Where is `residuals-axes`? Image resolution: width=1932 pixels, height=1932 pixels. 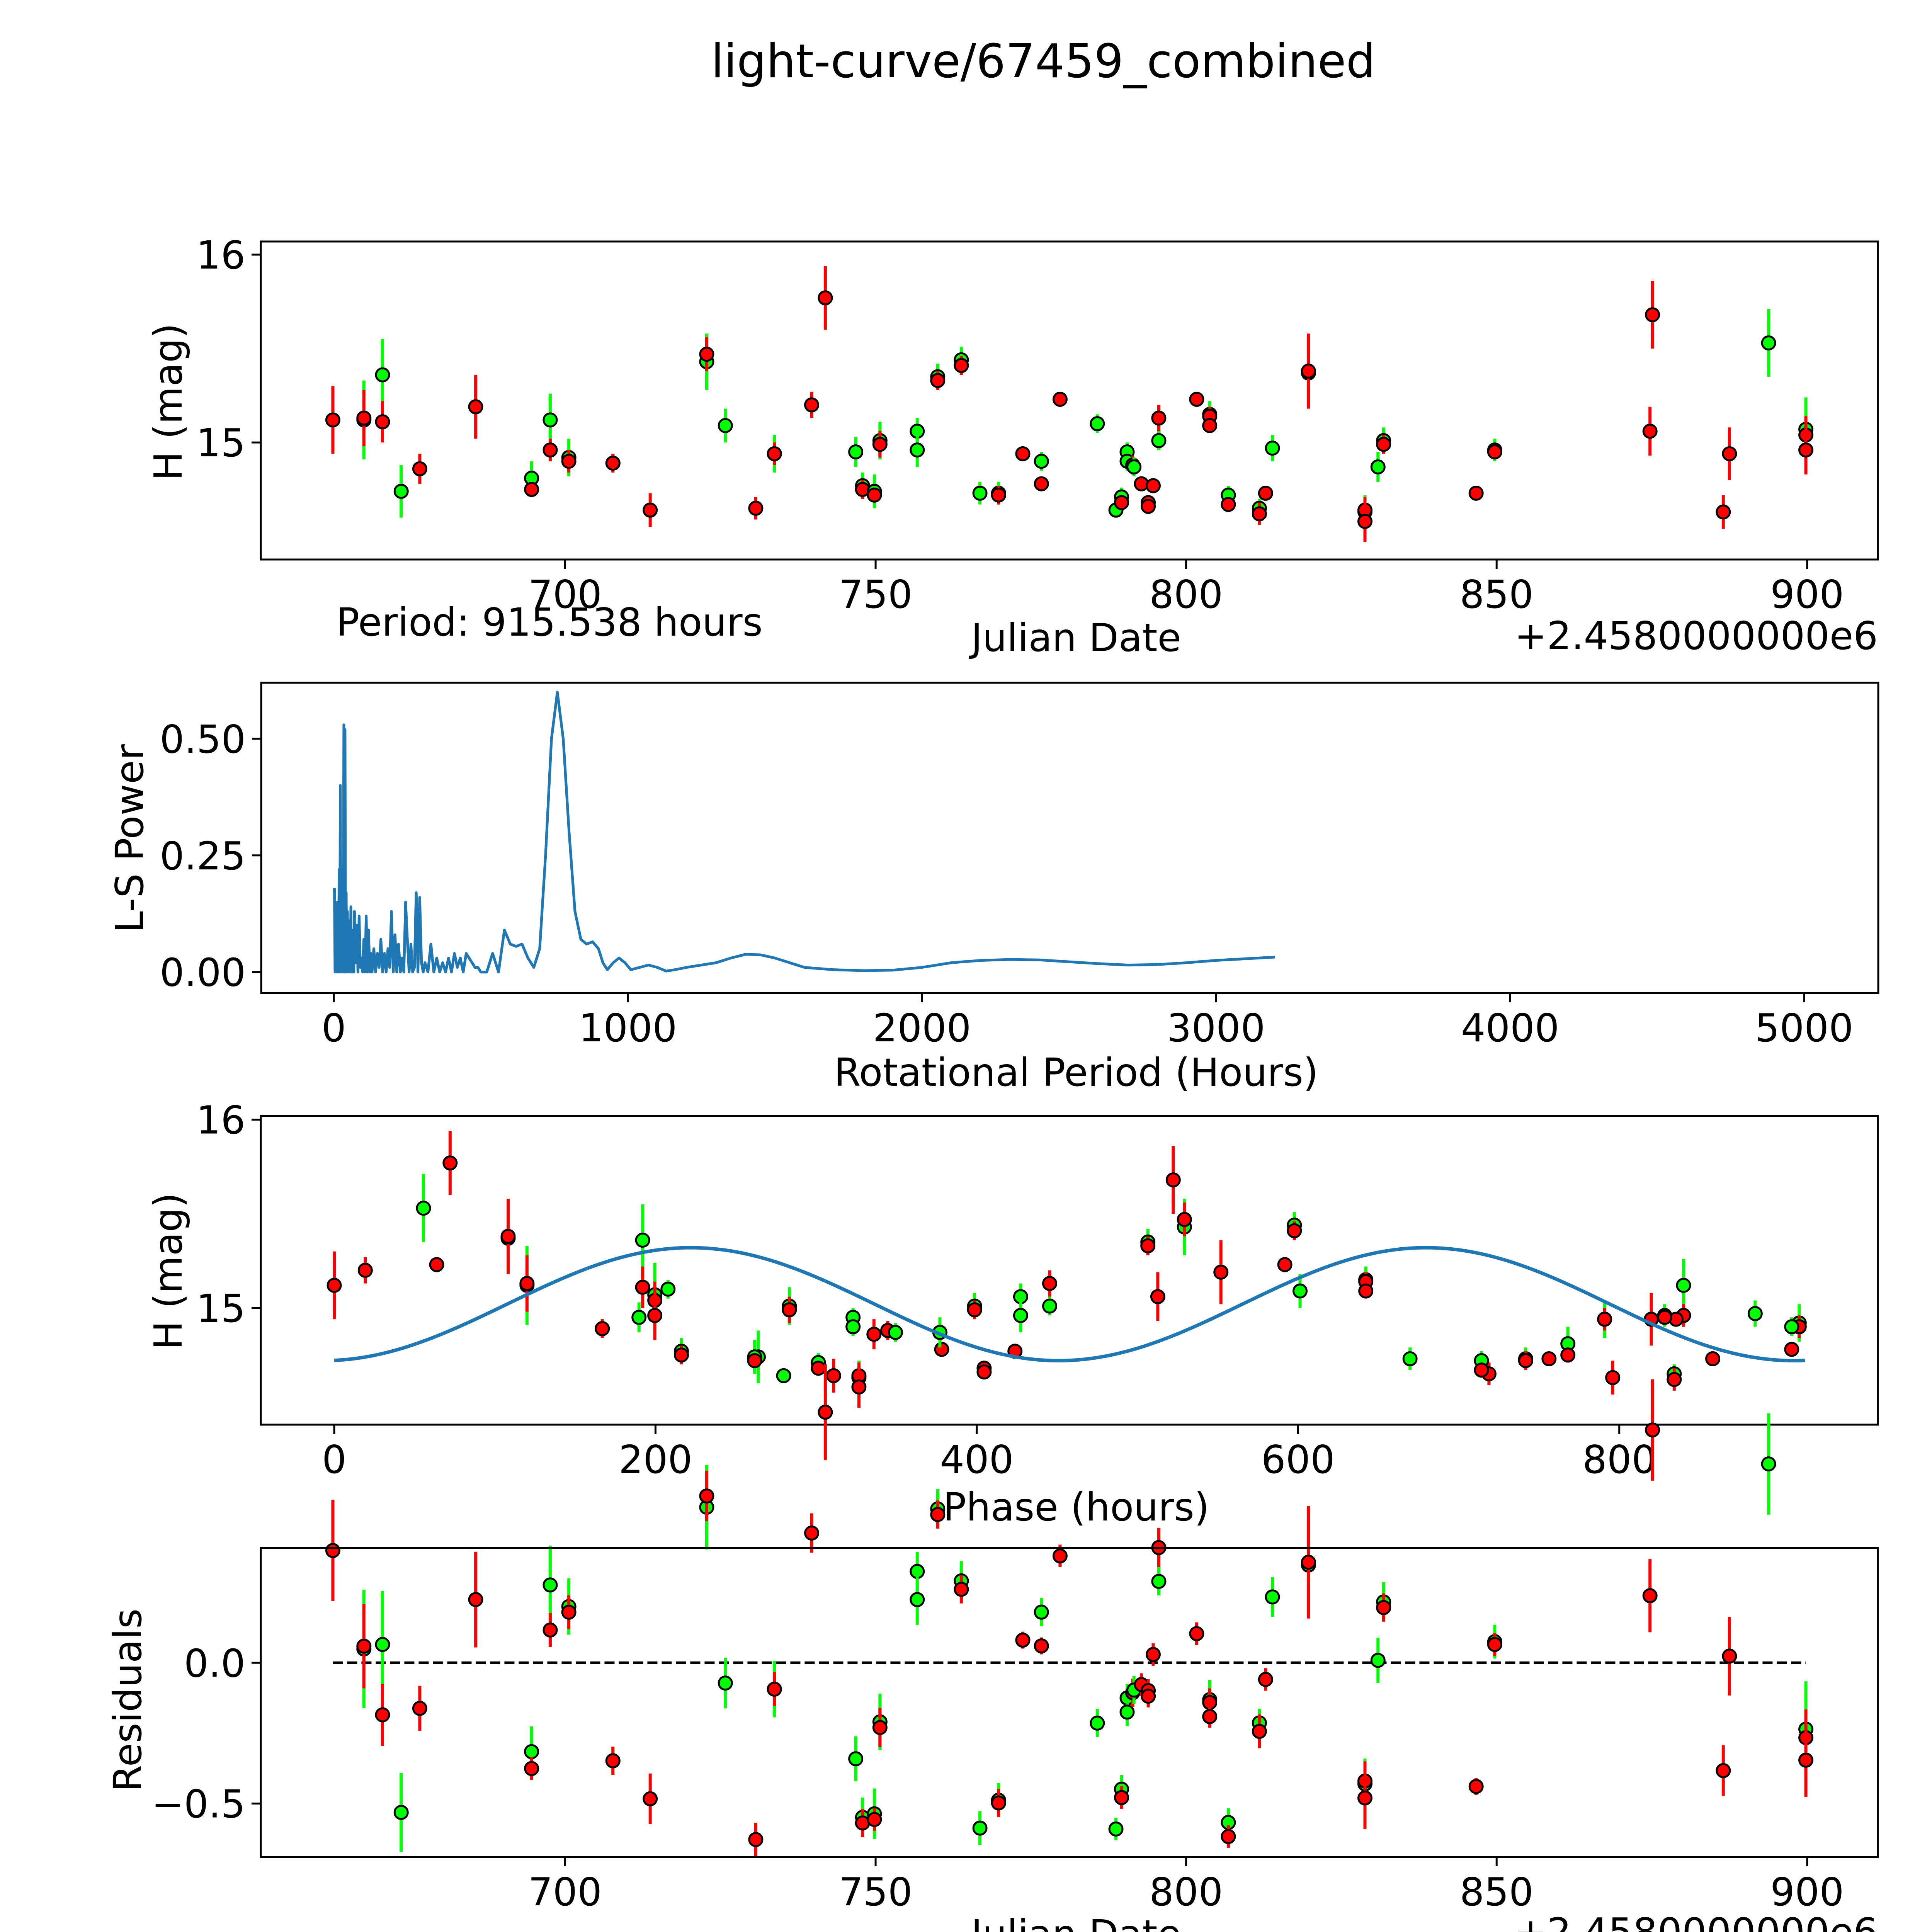 residuals-axes is located at coordinates (1070, 1702).